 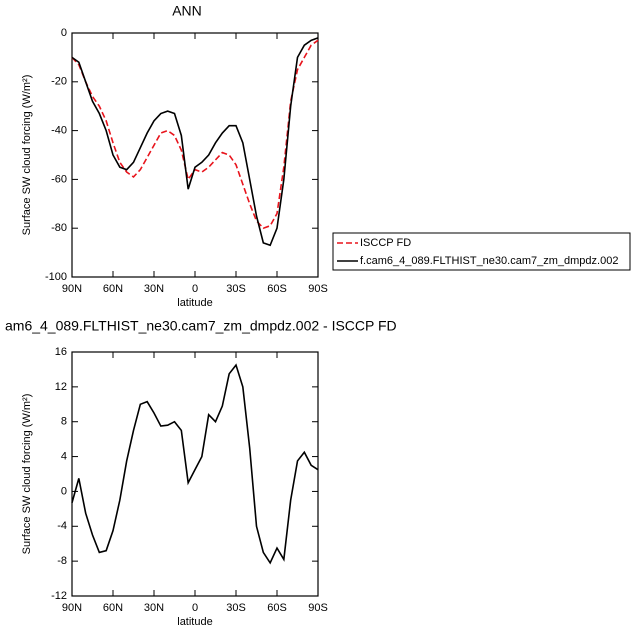 I want to click on y-tick-label: 16, so click(x=61, y=352).